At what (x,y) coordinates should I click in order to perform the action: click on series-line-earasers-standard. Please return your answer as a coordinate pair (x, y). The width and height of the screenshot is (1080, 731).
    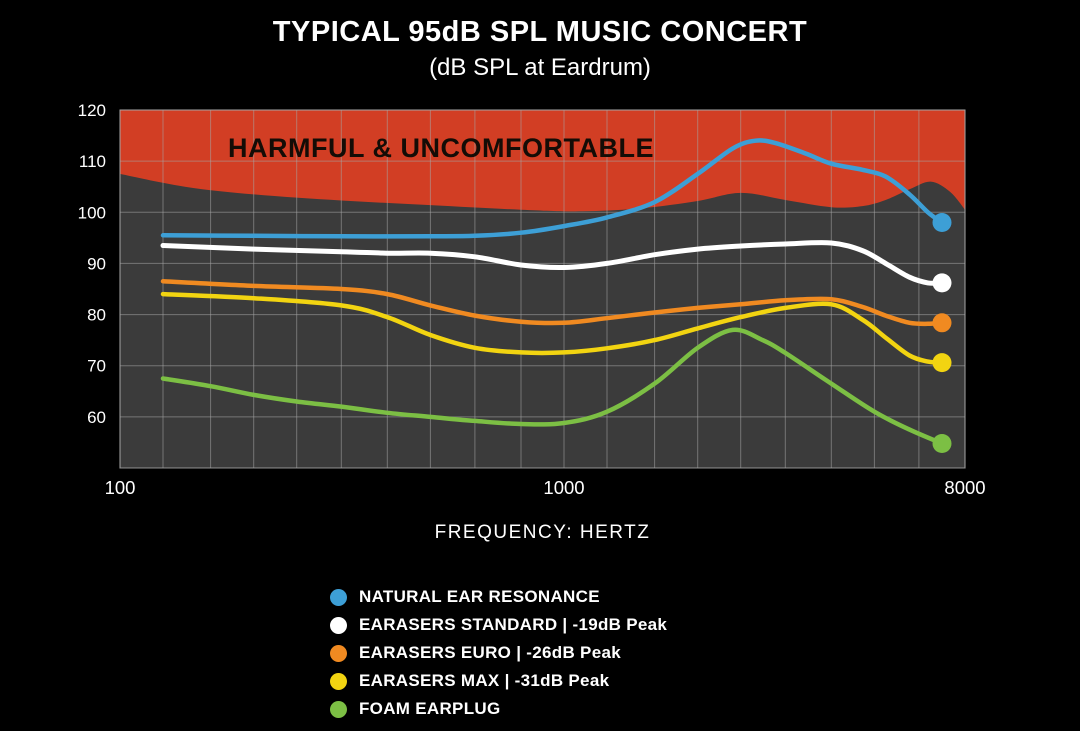
    Looking at the image, I should click on (552, 263).